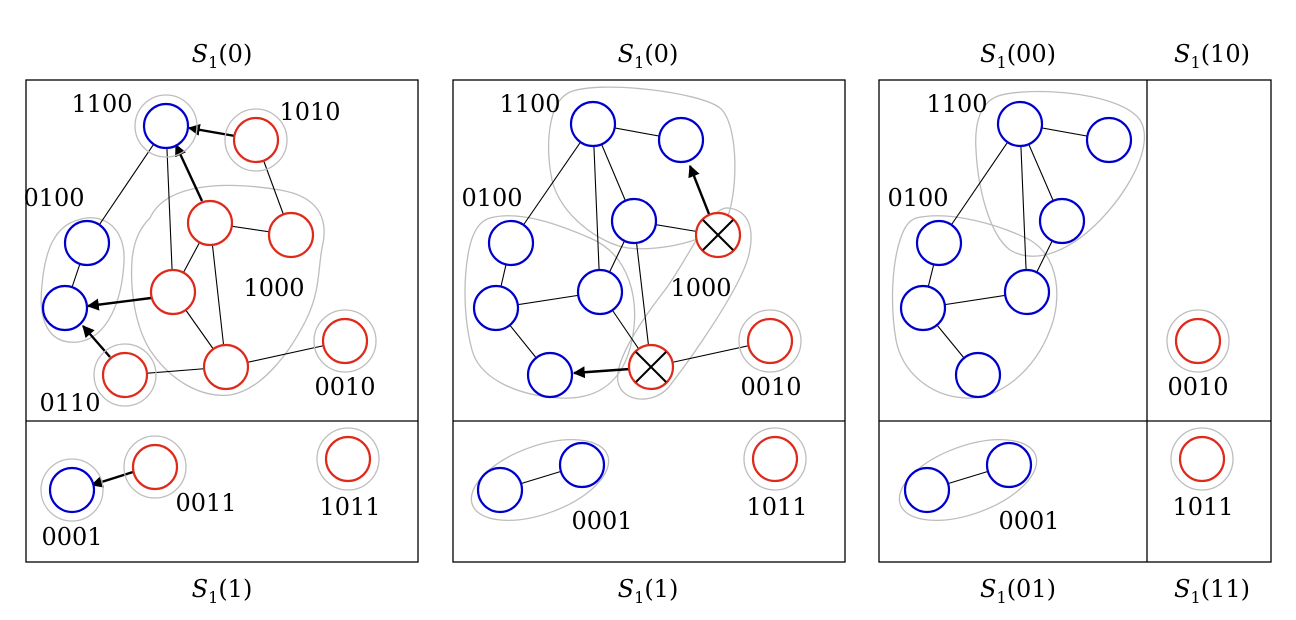 The height and width of the screenshot is (620, 1296). Describe the element at coordinates (1212, 56) in the screenshot. I see `panel3-title-10: S1(10)` at that location.